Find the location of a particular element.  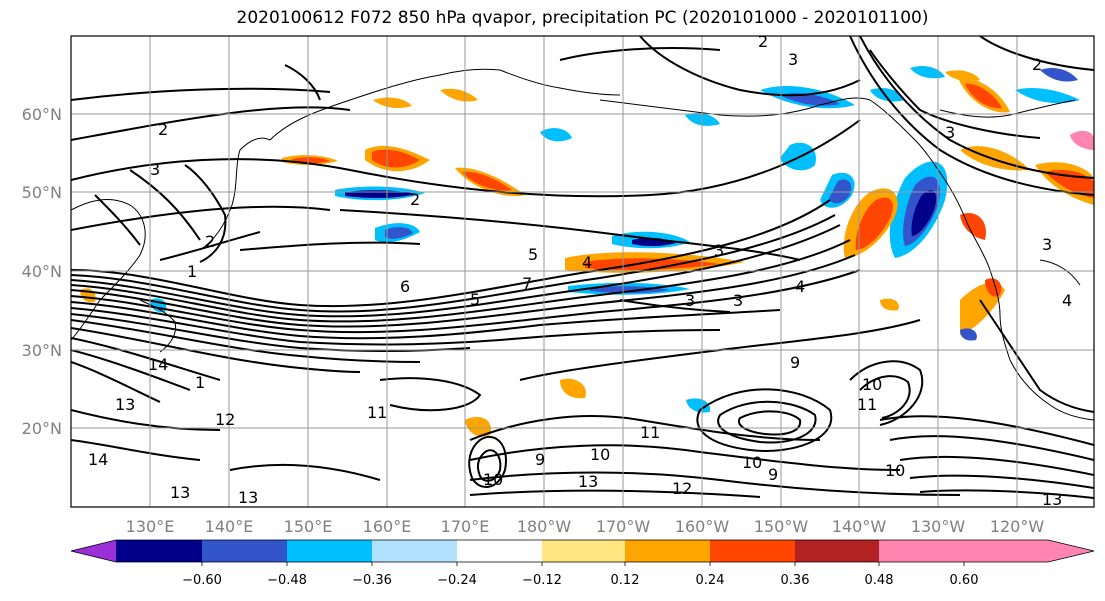

lat-label: 40°N is located at coordinates (42, 271).